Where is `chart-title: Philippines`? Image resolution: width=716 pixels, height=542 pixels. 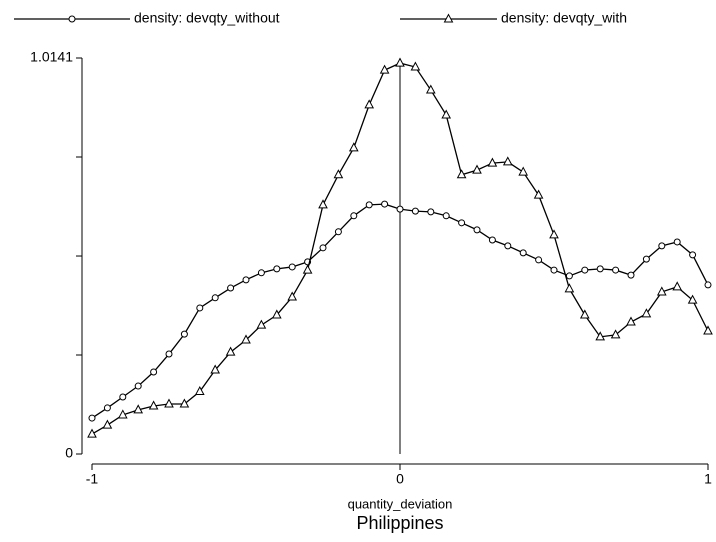
chart-title: Philippines is located at coordinates (399, 523).